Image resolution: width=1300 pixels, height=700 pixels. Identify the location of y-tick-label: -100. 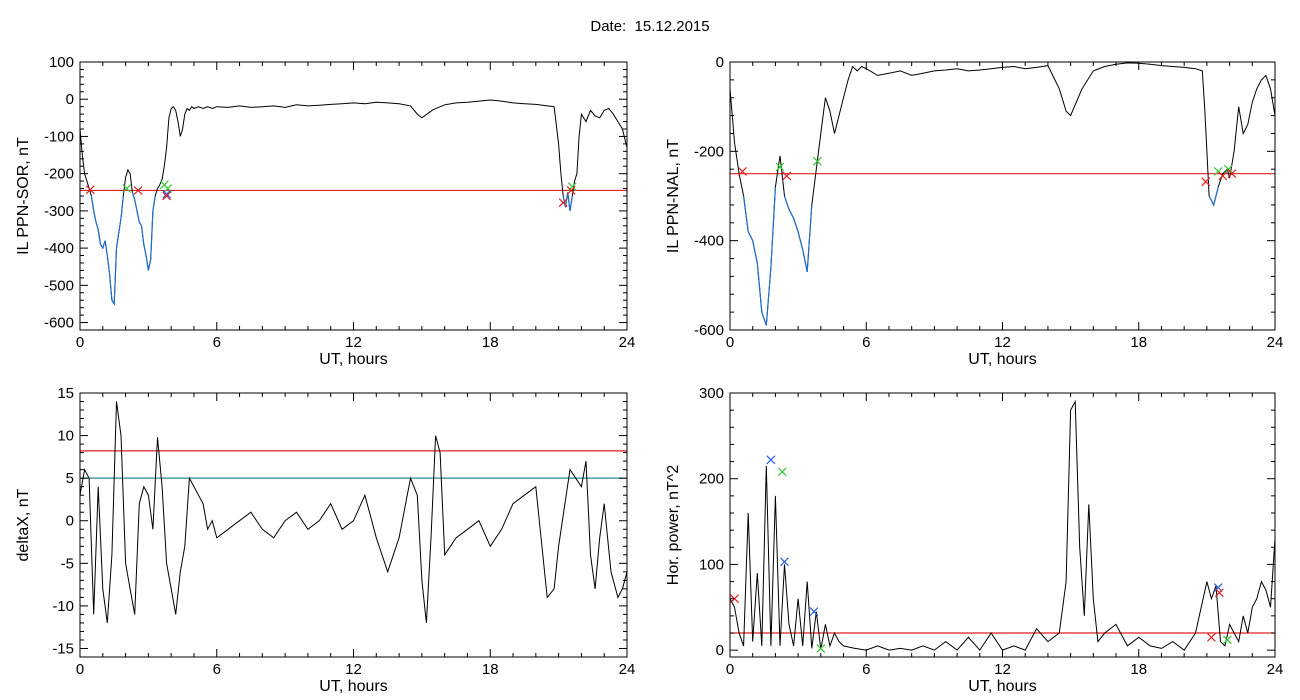
(59, 136).